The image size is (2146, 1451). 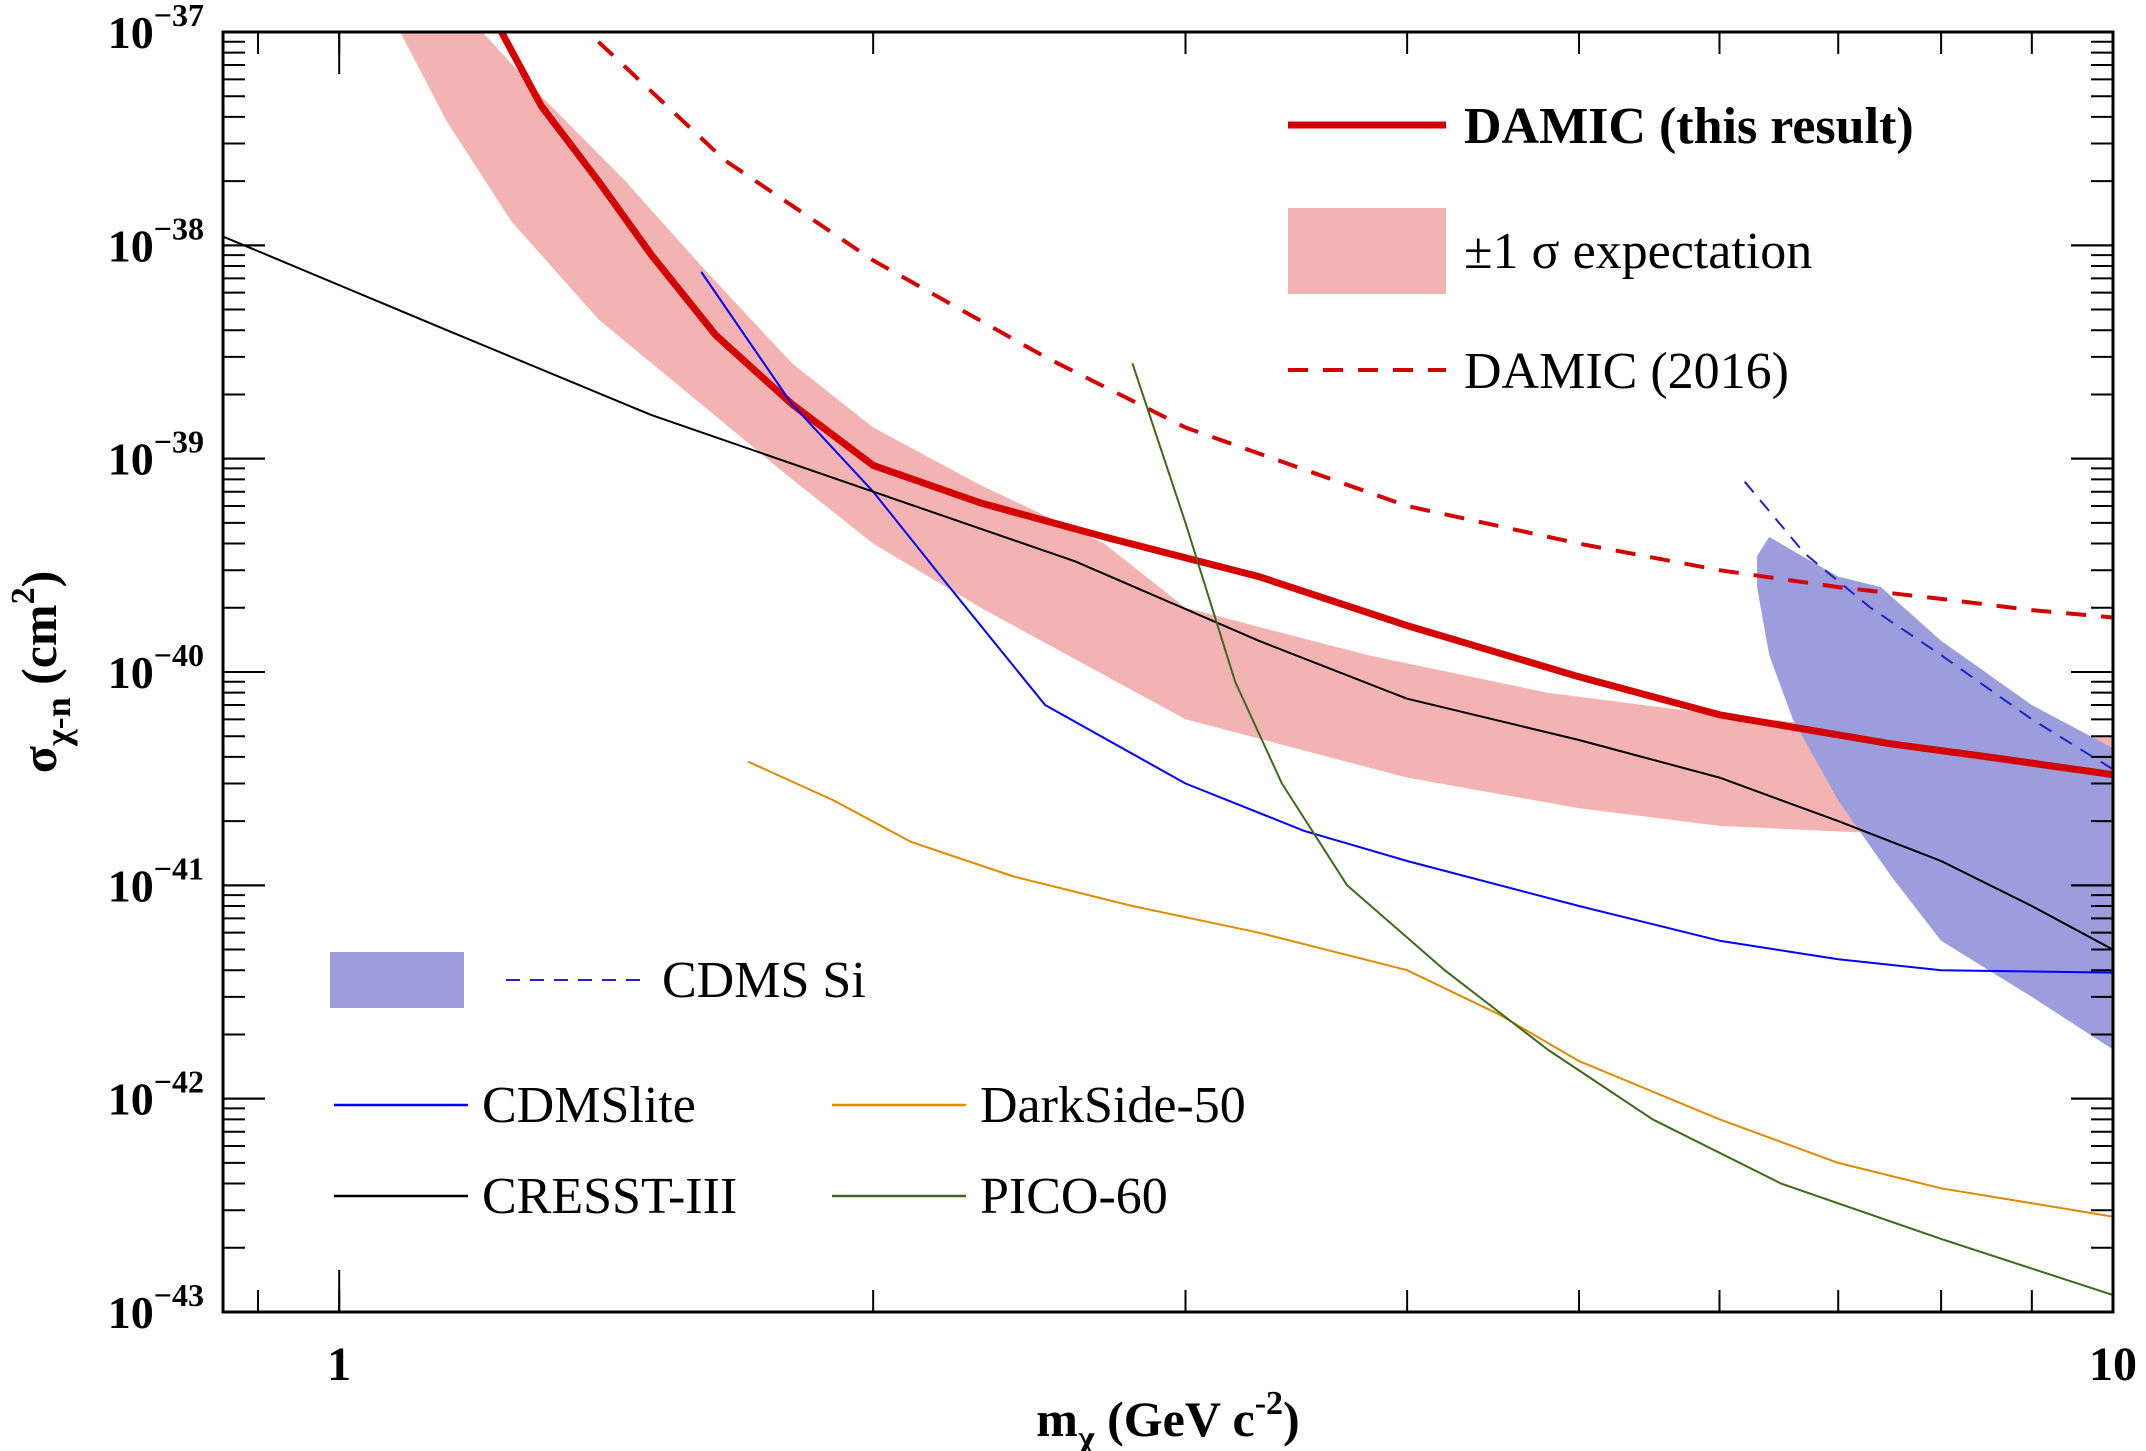 I want to click on legend-entry-darkside-50: DarkSide-50, so click(x=1039, y=1105).